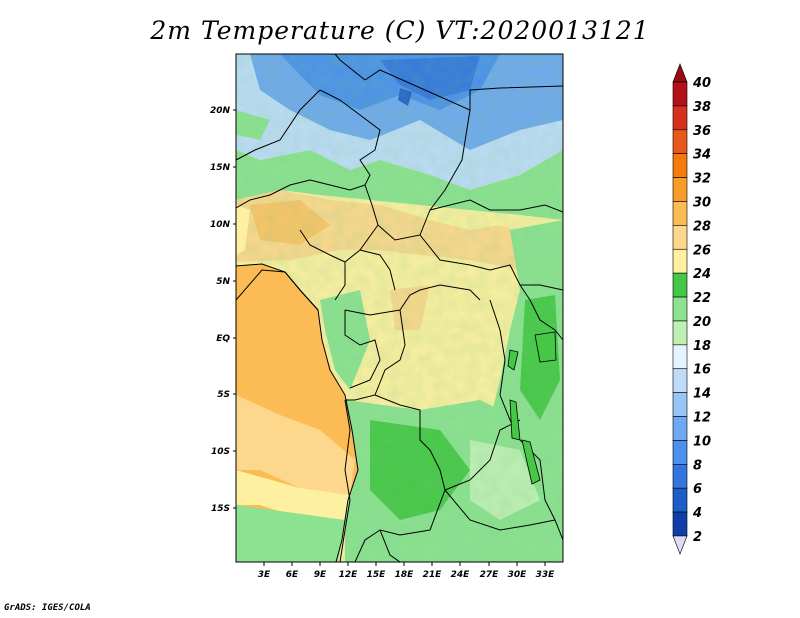 The width and height of the screenshot is (800, 618). I want to click on colorbar-label: 40, so click(701, 83).